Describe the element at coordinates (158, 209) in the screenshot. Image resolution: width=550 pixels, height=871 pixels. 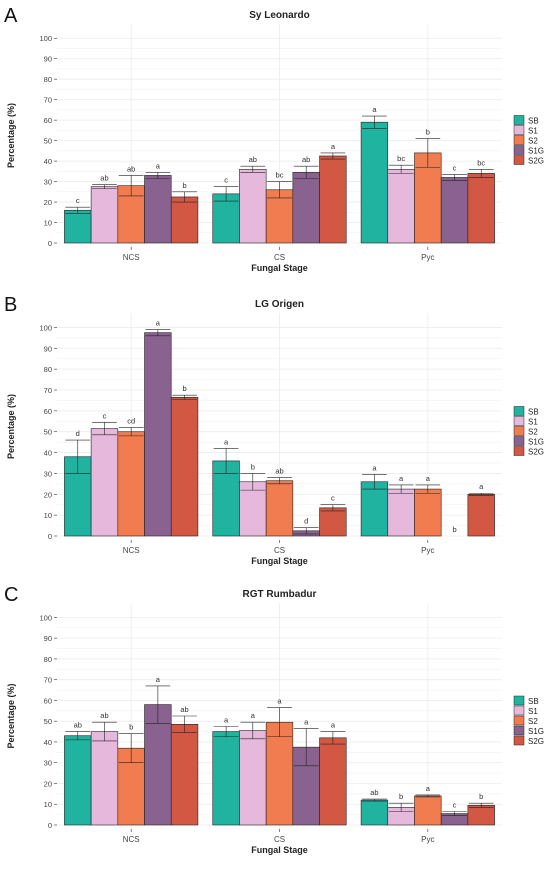
I see `bar-s1g-ncs` at that location.